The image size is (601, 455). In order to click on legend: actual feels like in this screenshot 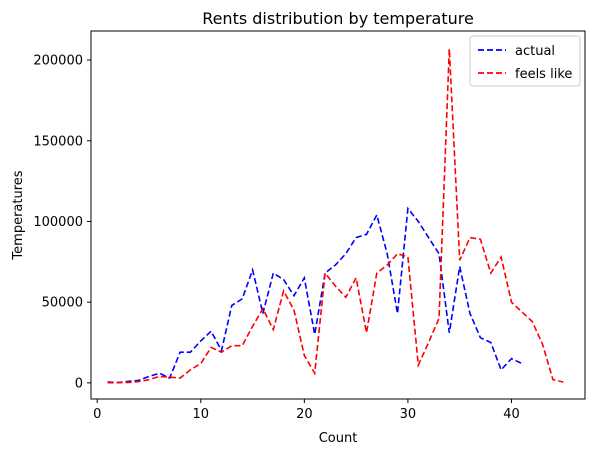, I will do `click(525, 61)`.